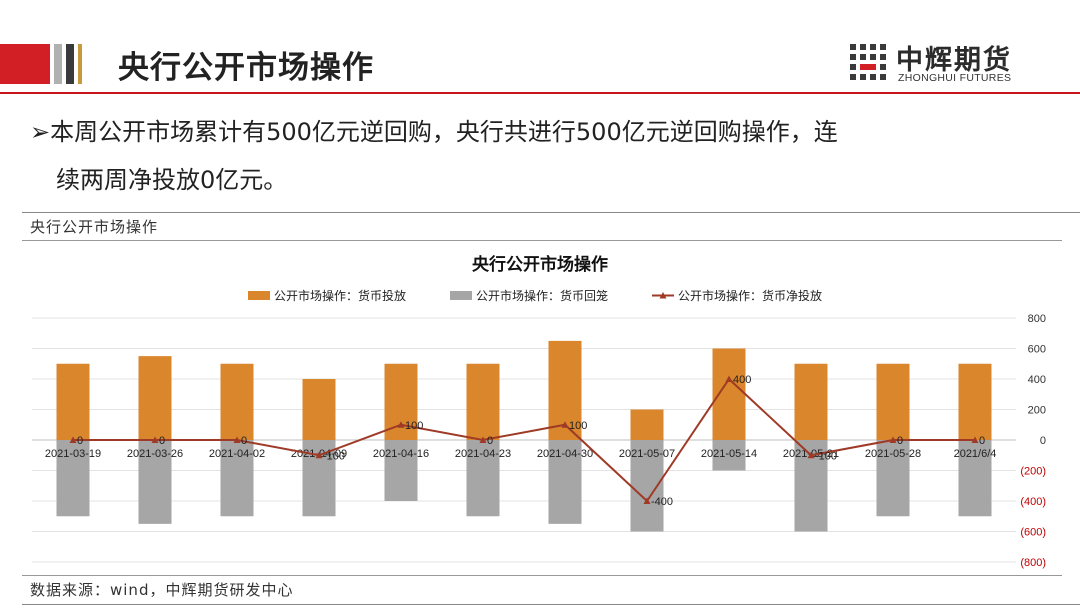 This screenshot has width=1080, height=608. Describe the element at coordinates (414, 426) in the screenshot. I see `net-data-label: 100` at that location.